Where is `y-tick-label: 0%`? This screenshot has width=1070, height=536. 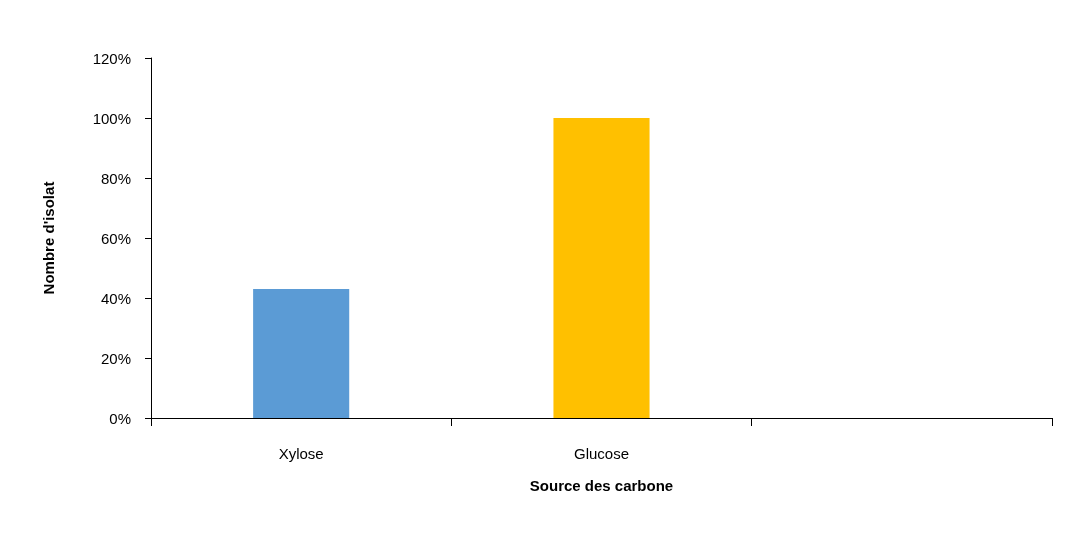
y-tick-label: 0% is located at coordinates (120, 418).